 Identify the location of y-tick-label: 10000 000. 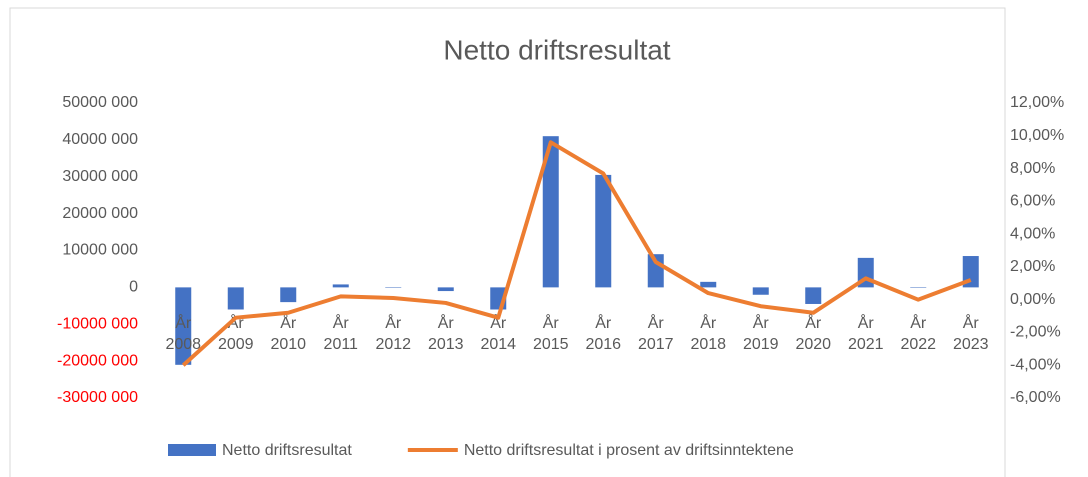
(100, 250).